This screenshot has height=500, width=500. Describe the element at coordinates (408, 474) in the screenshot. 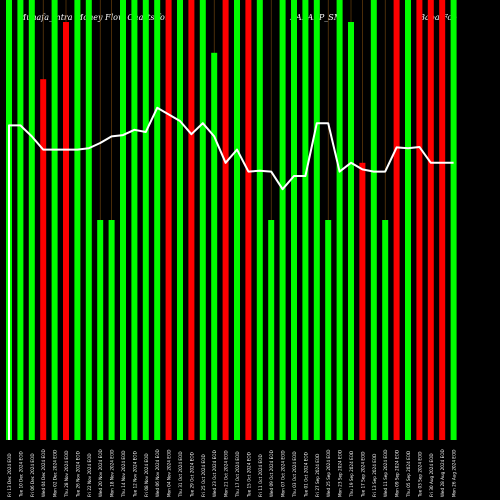

I see `x-tick-label: Thu 05 Sep 2024 EOD` at that location.